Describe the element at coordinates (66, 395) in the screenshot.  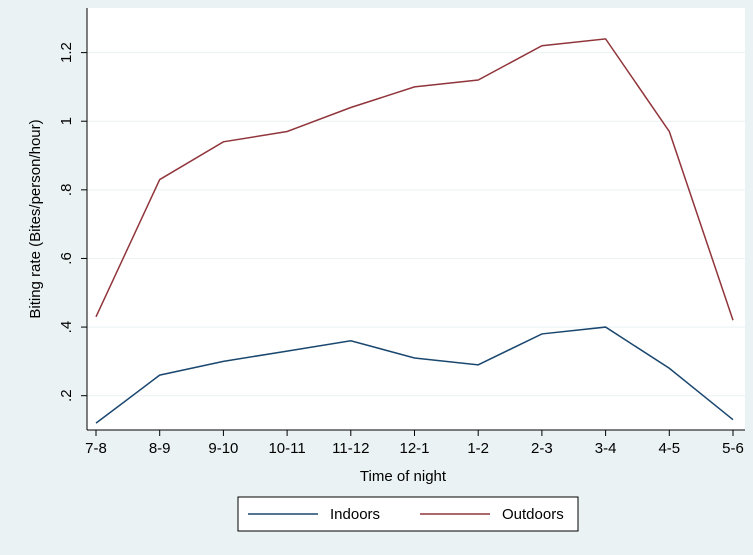
I see `y-tick-label: .2` at that location.